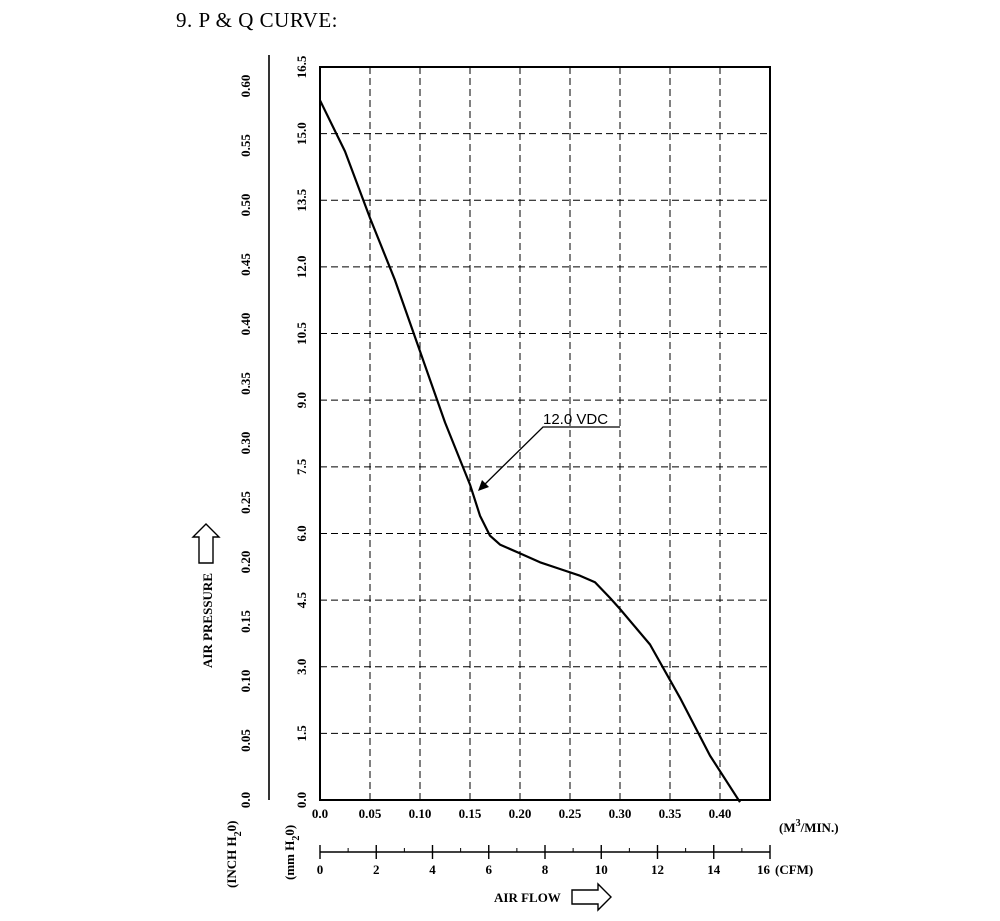  Describe the element at coordinates (520, 813) in the screenshot. I see `x-tick-label-m3: 0.20` at that location.